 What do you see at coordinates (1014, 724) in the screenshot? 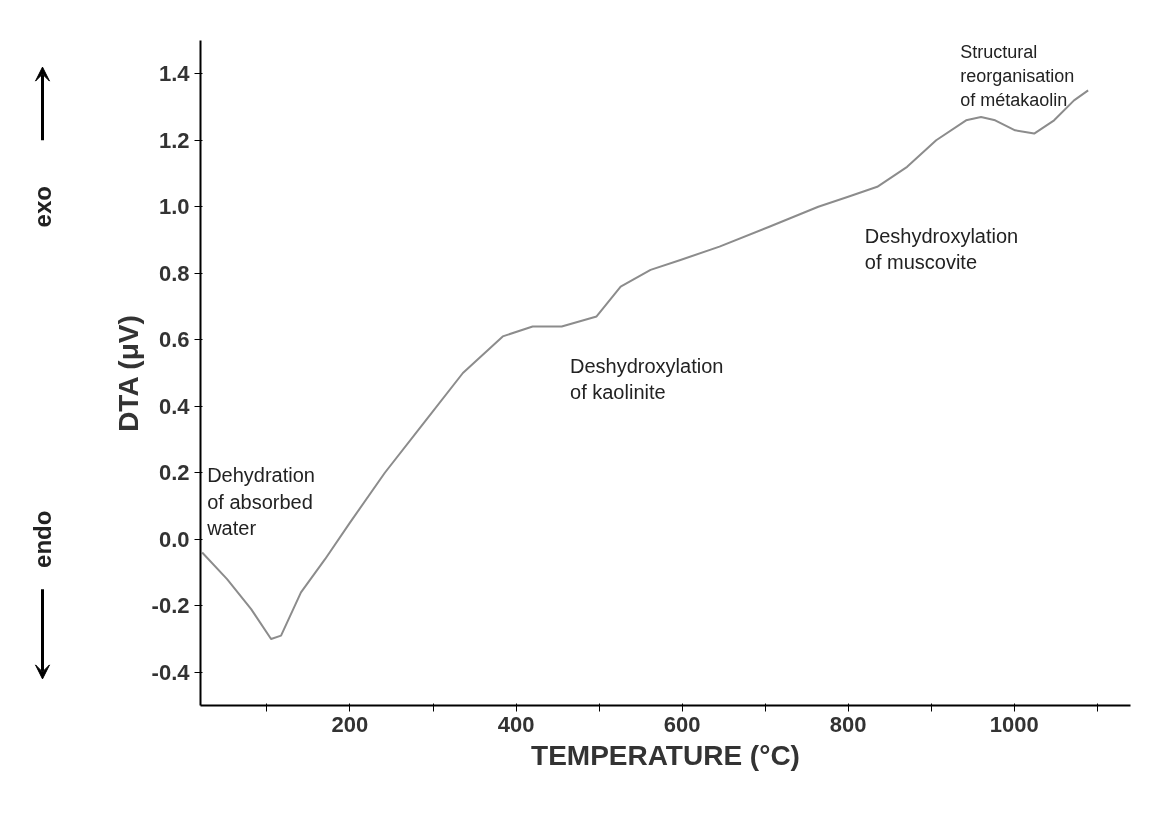
I see `x-tick-label: 1000` at bounding box center [1014, 724].